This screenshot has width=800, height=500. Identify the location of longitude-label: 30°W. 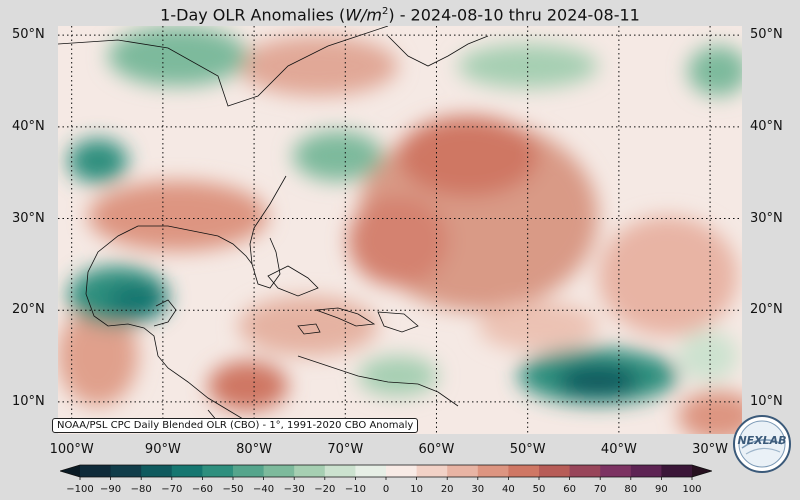
(710, 449).